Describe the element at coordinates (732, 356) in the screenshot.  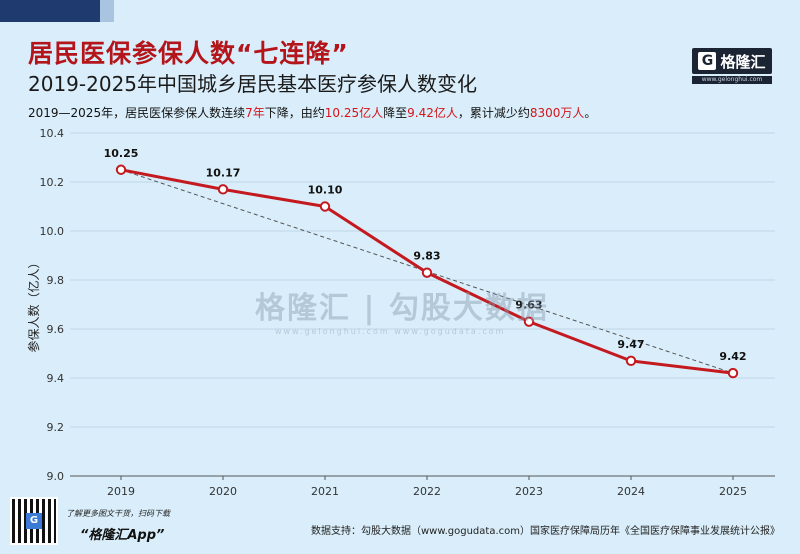
I see `data-label: 9.42` at that location.